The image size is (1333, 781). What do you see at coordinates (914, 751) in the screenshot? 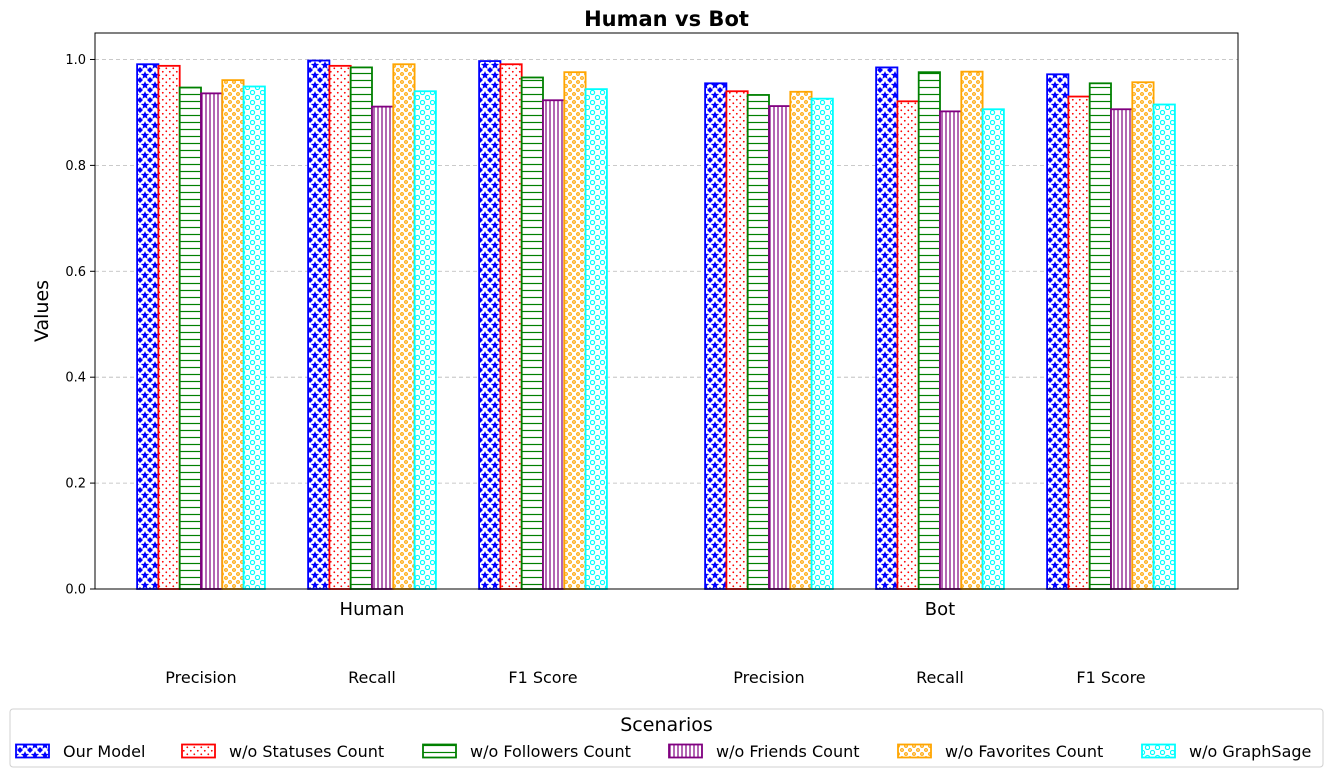
I see `legend-swatch-w-o-favorites-count` at bounding box center [914, 751].